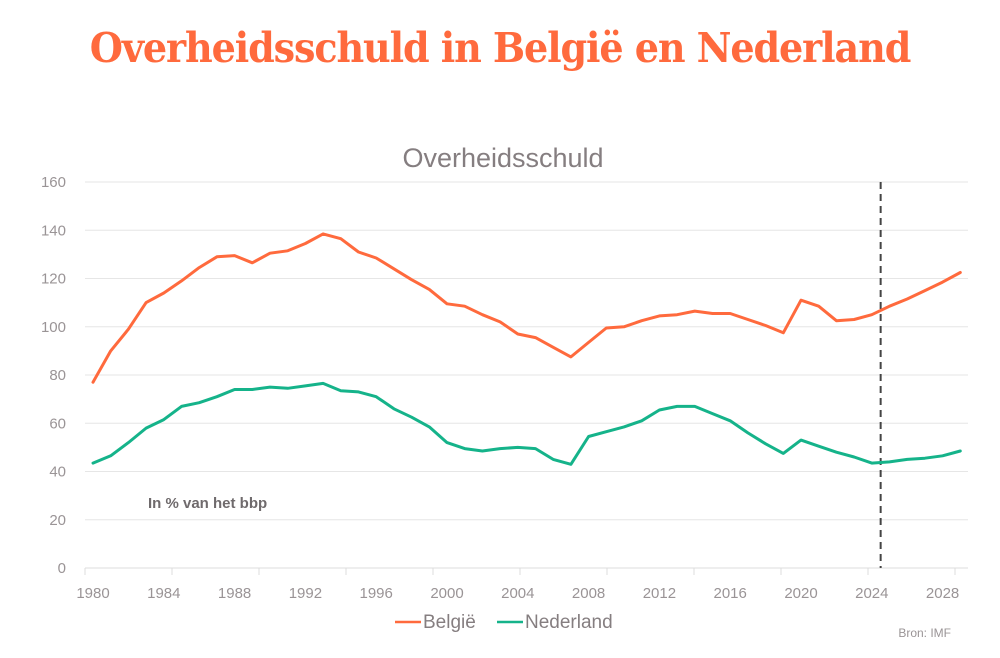 The width and height of the screenshot is (1000, 658). I want to click on series-line-nederland, so click(526, 423).